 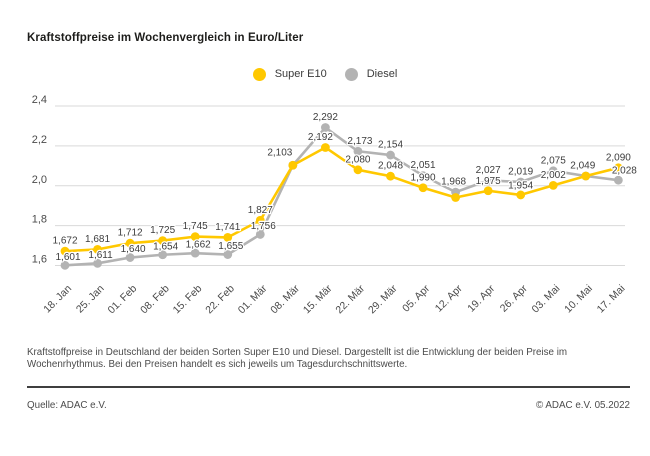 I want to click on point-label-diesel: 2,049, so click(x=582, y=165).